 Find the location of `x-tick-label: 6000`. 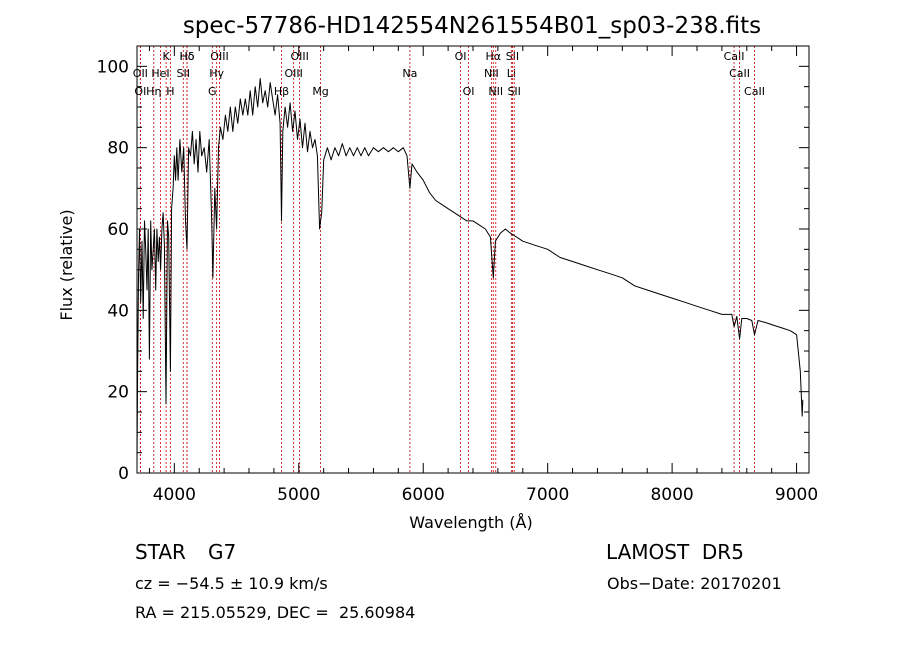

x-tick-label: 6000 is located at coordinates (423, 495).